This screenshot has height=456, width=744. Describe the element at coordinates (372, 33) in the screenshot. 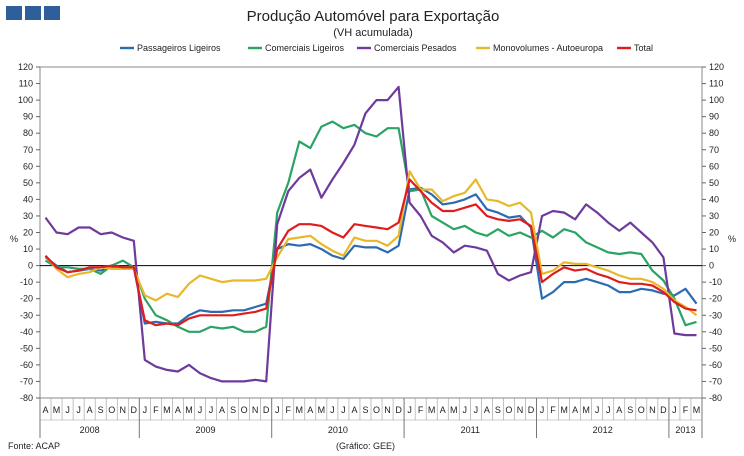

I see `chart-subtitle: (VH acumulada)` at that location.